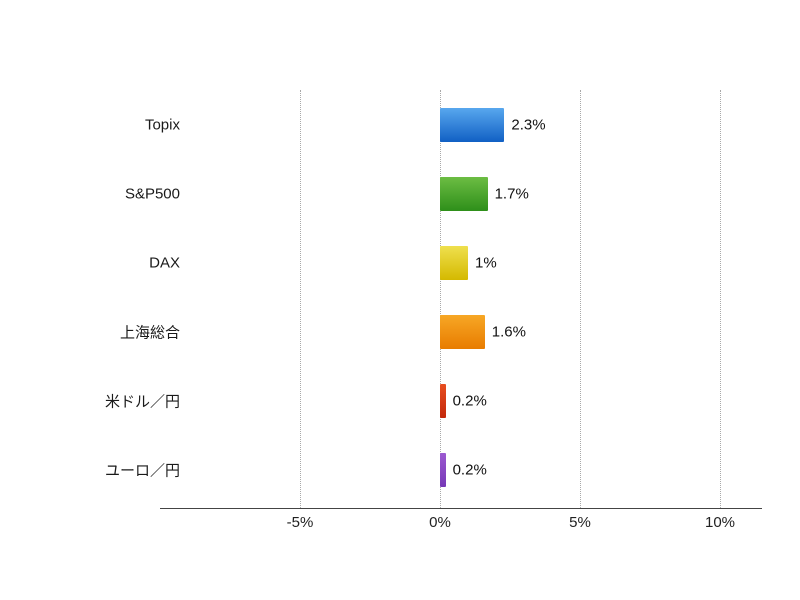 This screenshot has height=600, width=800. What do you see at coordinates (162, 125) in the screenshot?
I see `category-label: Topix` at bounding box center [162, 125].